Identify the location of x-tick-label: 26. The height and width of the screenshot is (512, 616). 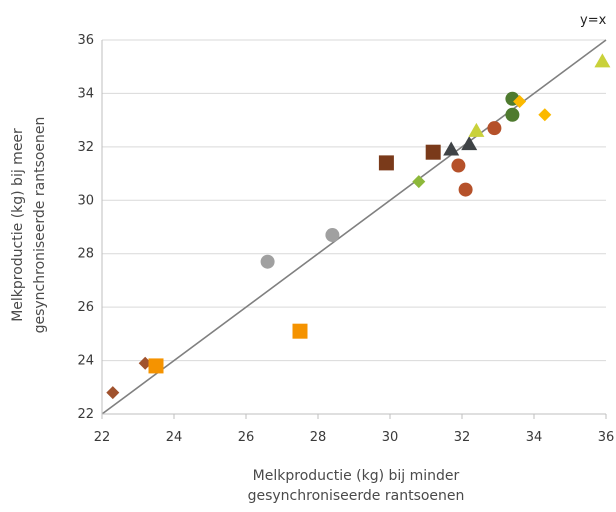
(246, 437).